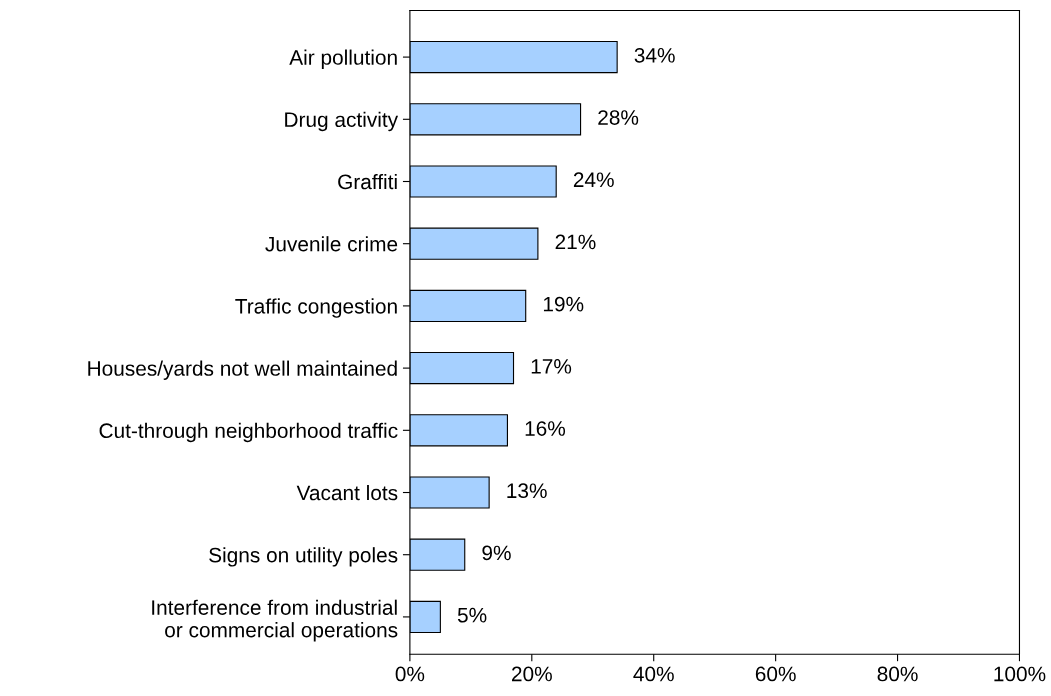  What do you see at coordinates (248, 432) in the screenshot?
I see `y-tick-label: Cut-through neighborhood traffic` at bounding box center [248, 432].